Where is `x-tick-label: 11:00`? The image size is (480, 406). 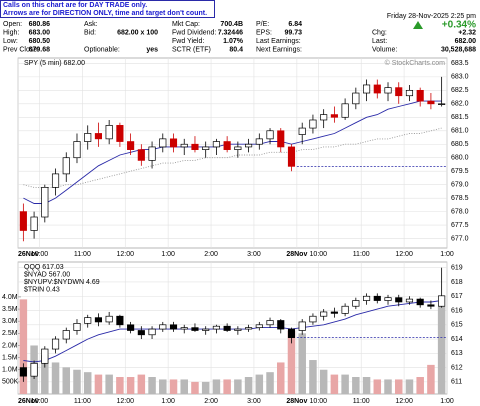
x-tick-label: 11:00 is located at coordinates (82, 254).